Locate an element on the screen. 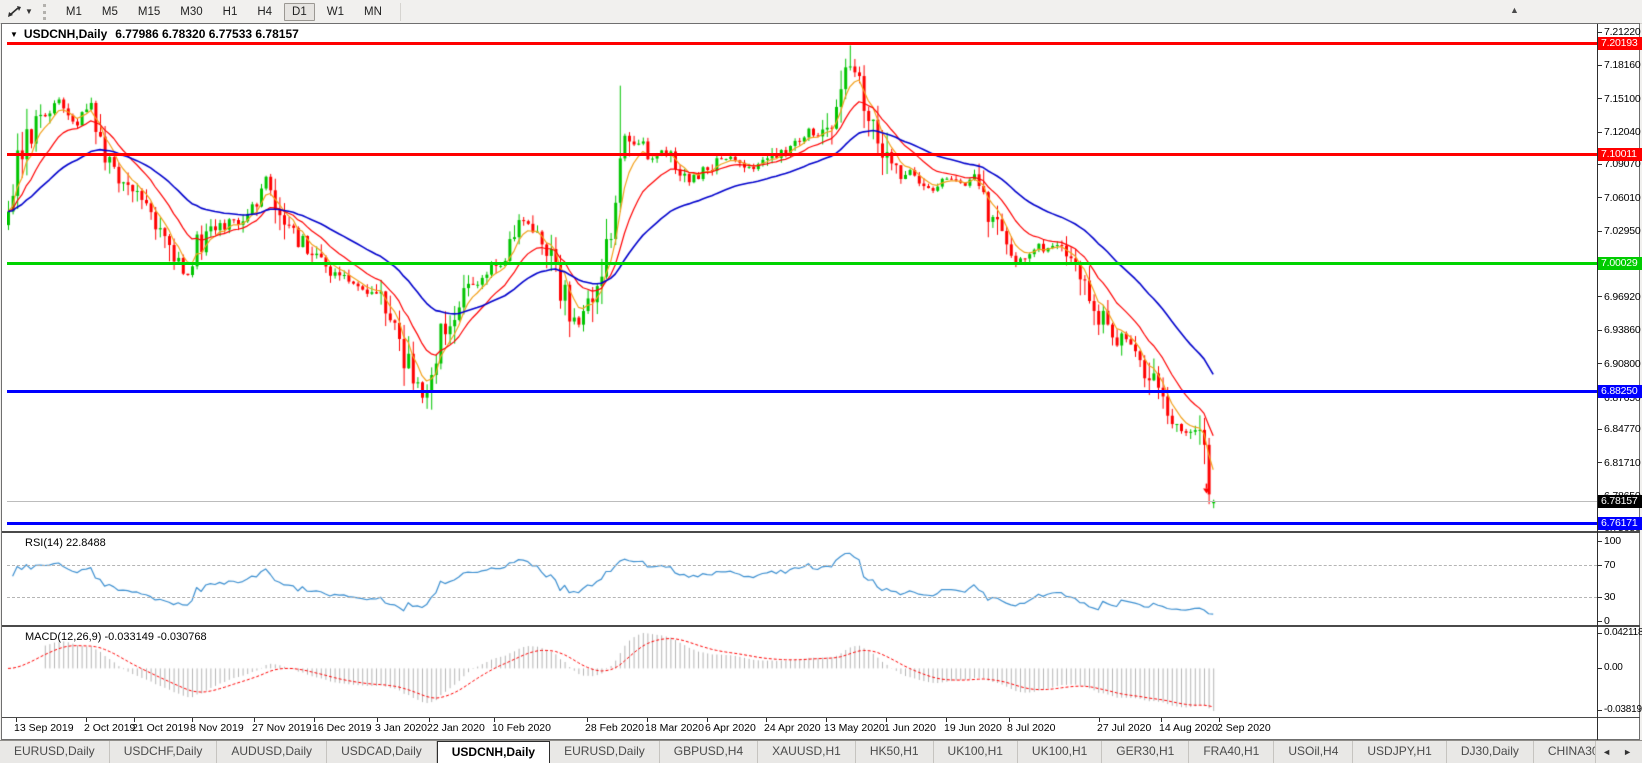 The image size is (1642, 763). rsi-scale-label: 30 is located at coordinates (1610, 597).